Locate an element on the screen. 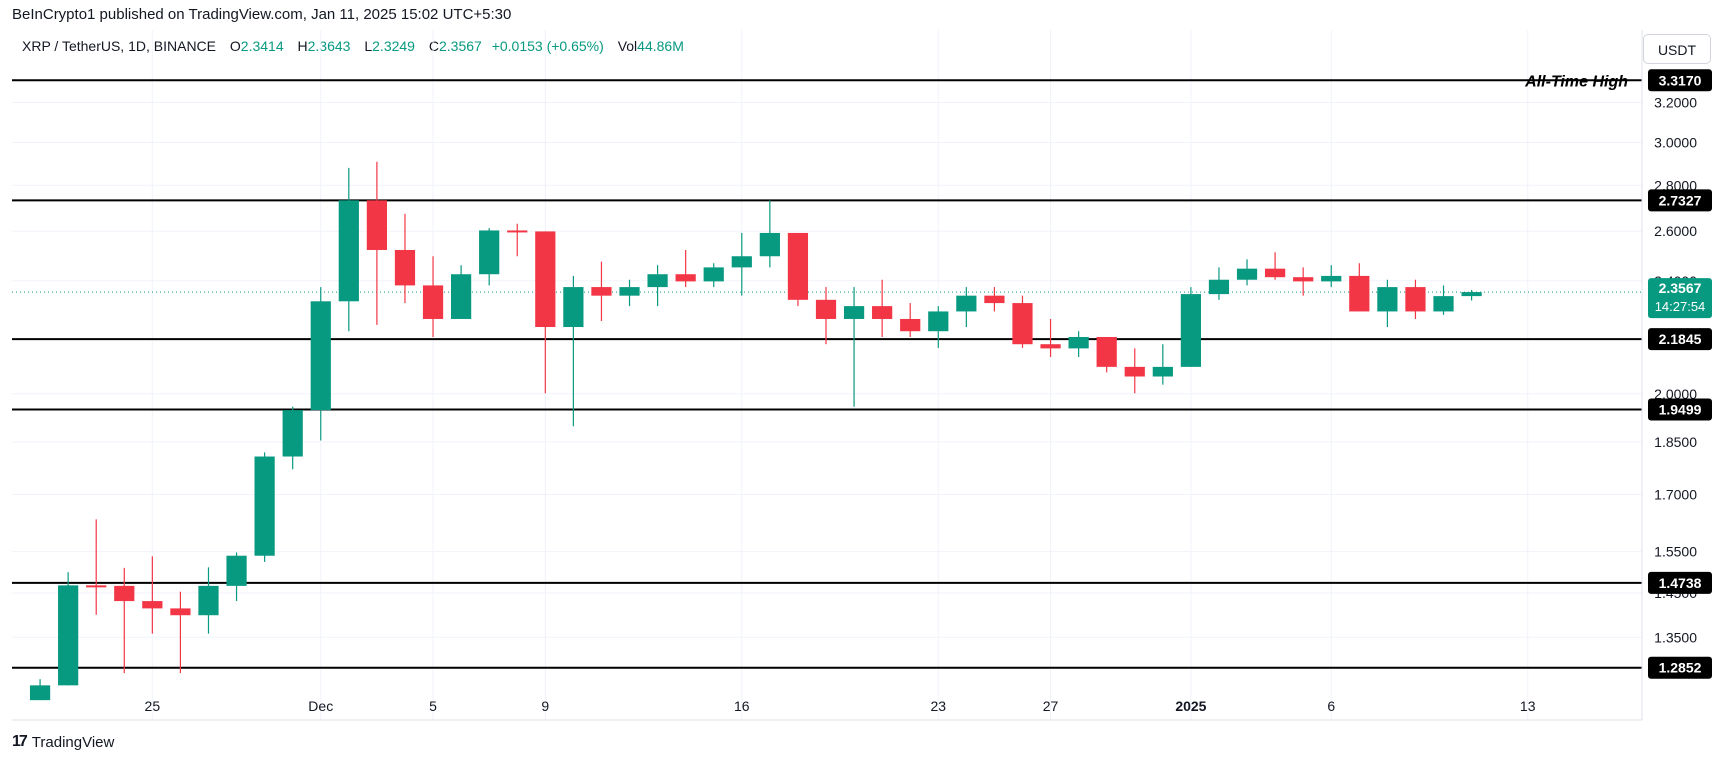 The width and height of the screenshot is (1724, 760). time-tick-label: 13 is located at coordinates (1528, 706).